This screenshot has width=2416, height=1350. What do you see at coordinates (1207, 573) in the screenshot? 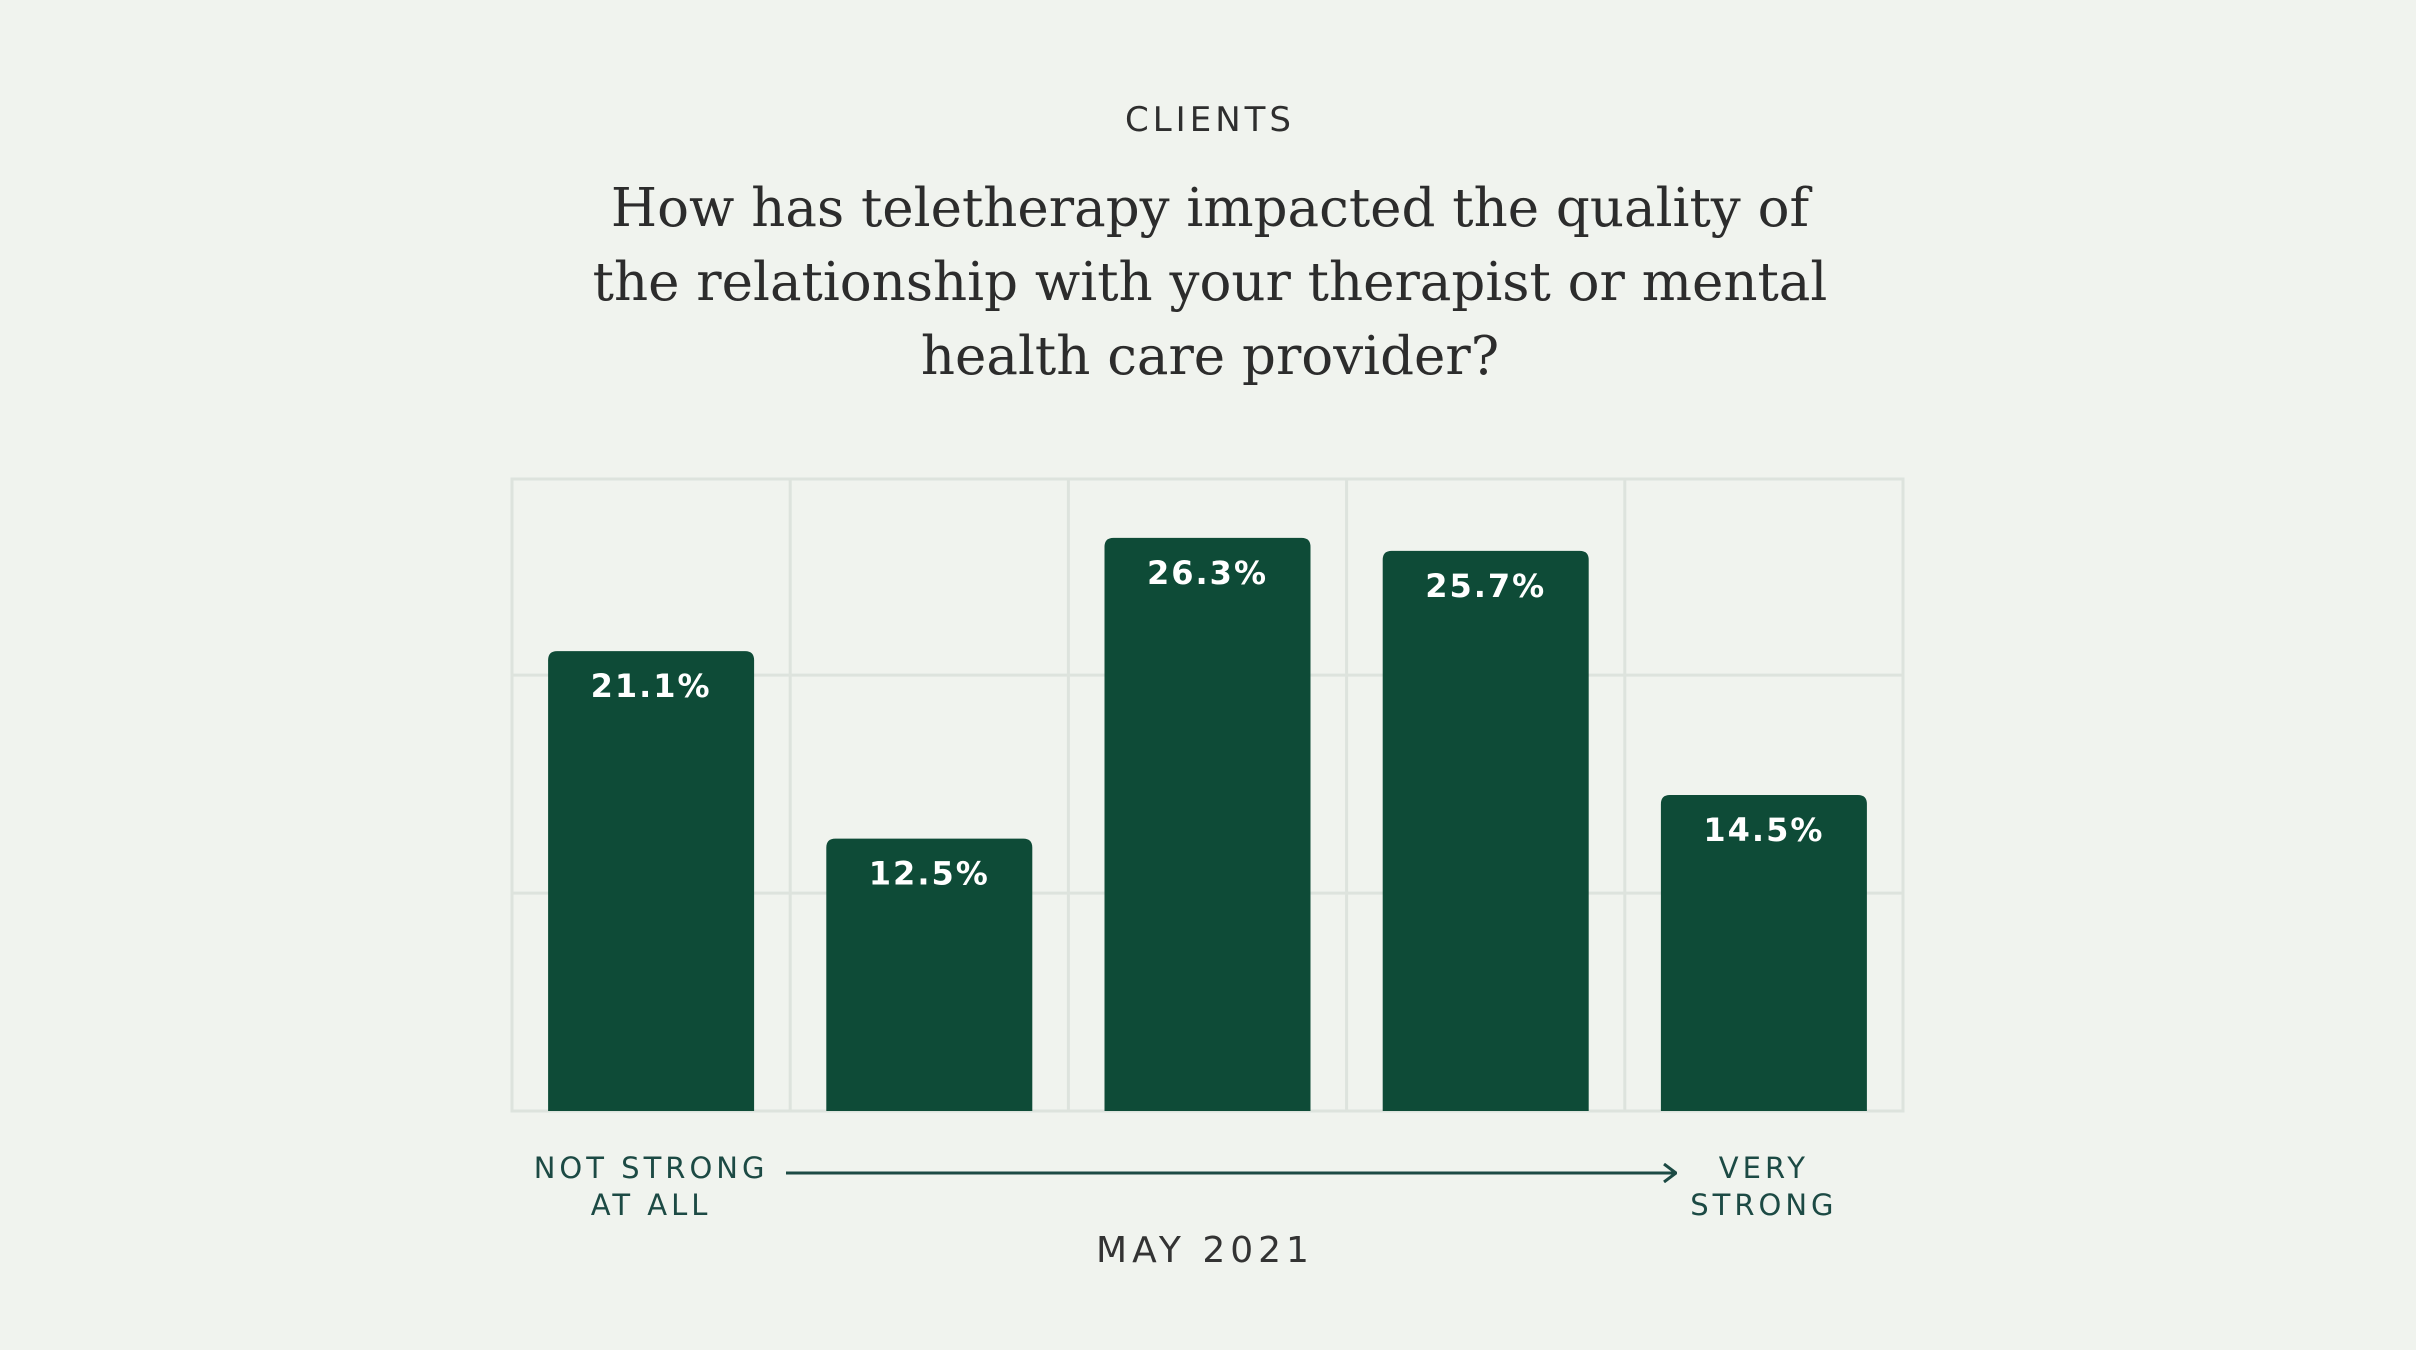
I see `value-label: 26.3%` at bounding box center [1207, 573].